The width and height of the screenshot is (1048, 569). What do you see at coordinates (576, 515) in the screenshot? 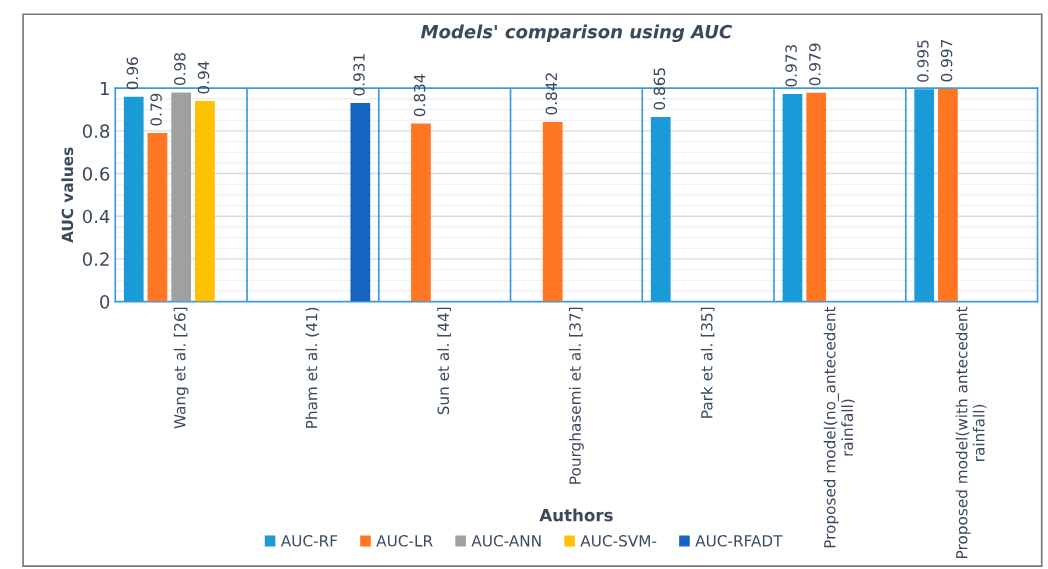
I see `x-axis-title: Authors` at bounding box center [576, 515].